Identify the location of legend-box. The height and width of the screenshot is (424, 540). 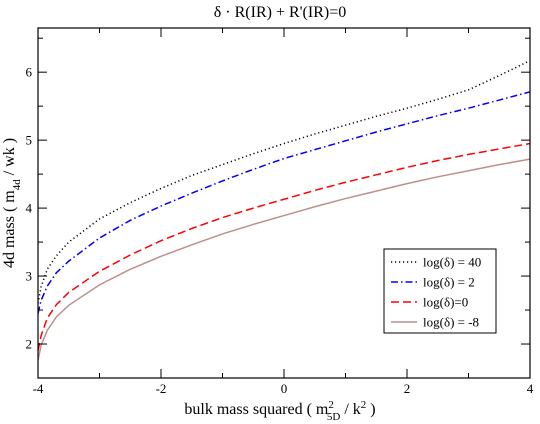
(440, 291).